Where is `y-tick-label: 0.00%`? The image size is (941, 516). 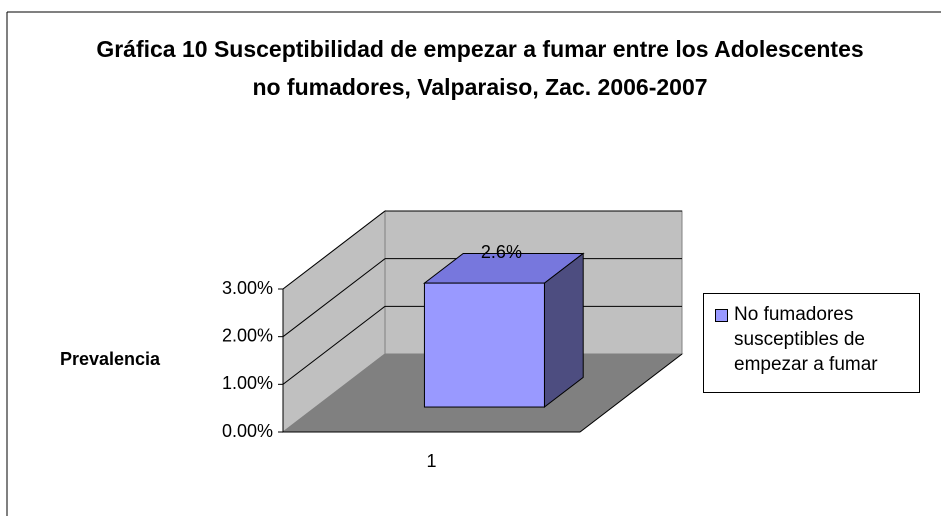
y-tick-label: 0.00% is located at coordinates (247, 431).